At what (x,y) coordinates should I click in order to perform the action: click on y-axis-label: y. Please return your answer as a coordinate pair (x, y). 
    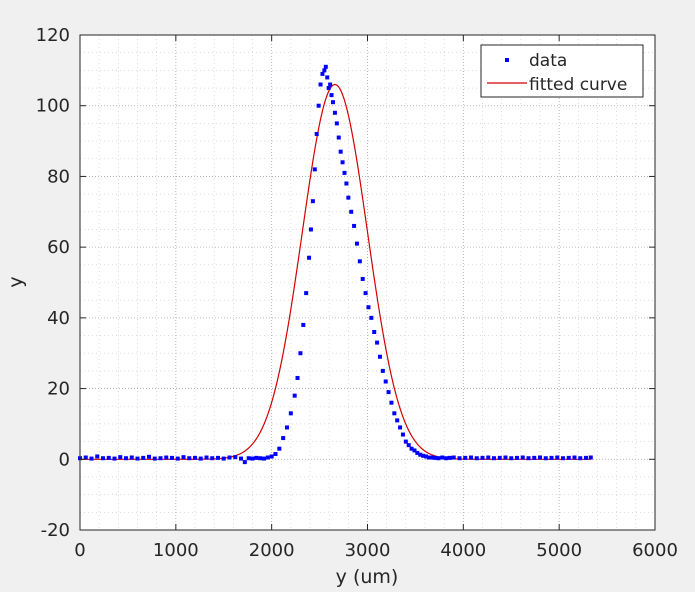
    Looking at the image, I should click on (16, 281).